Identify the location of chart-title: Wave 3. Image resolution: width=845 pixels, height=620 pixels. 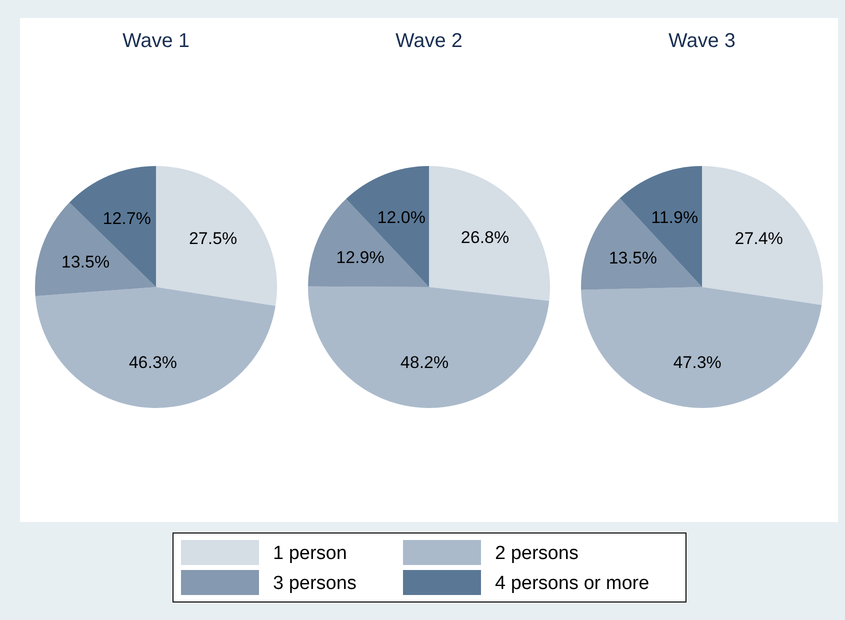
(702, 41).